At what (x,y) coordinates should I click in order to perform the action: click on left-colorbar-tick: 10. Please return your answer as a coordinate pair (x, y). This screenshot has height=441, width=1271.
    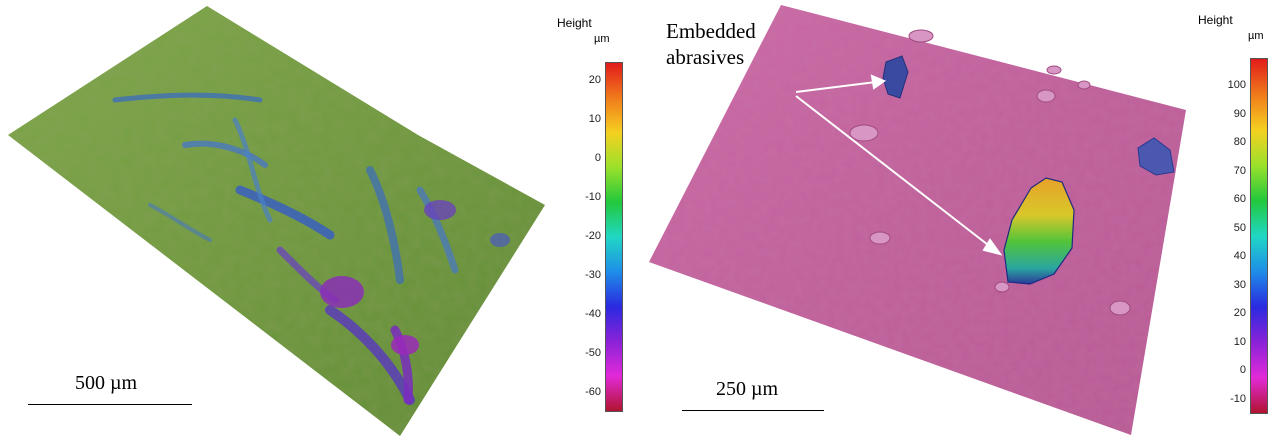
    Looking at the image, I should click on (581, 119).